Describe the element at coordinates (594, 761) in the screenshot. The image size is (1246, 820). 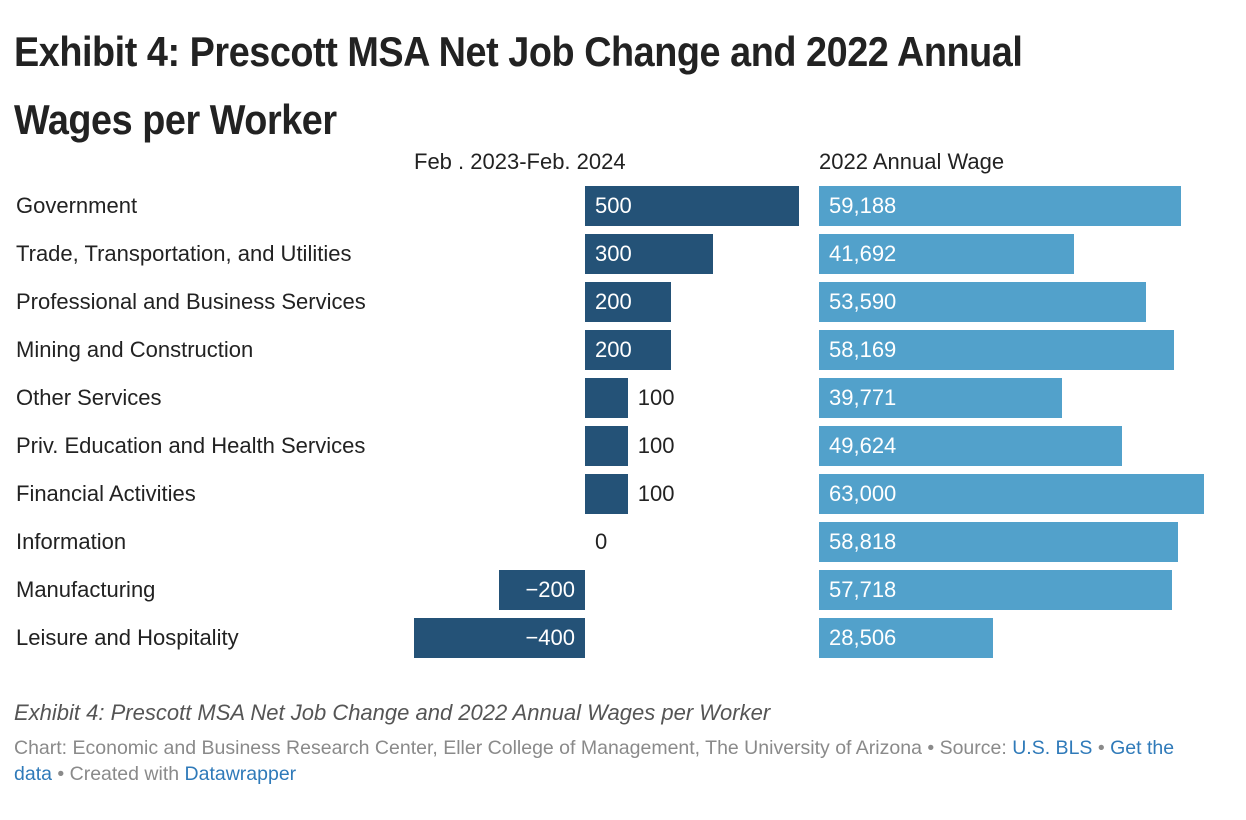
I see `get-data-link: Get the data` at that location.